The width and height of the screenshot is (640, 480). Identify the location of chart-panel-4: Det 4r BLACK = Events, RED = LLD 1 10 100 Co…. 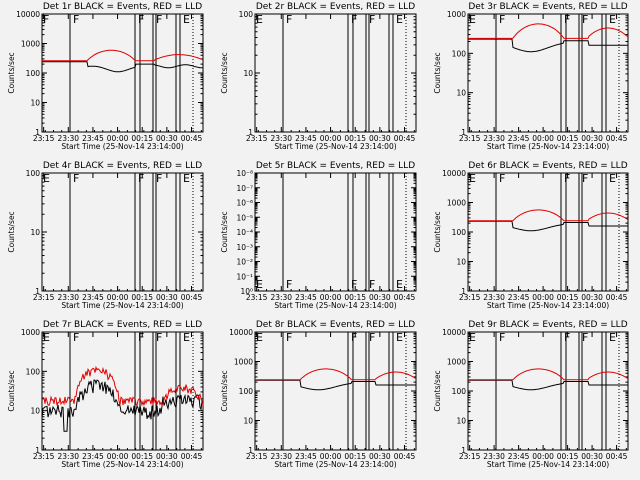
(105, 235).